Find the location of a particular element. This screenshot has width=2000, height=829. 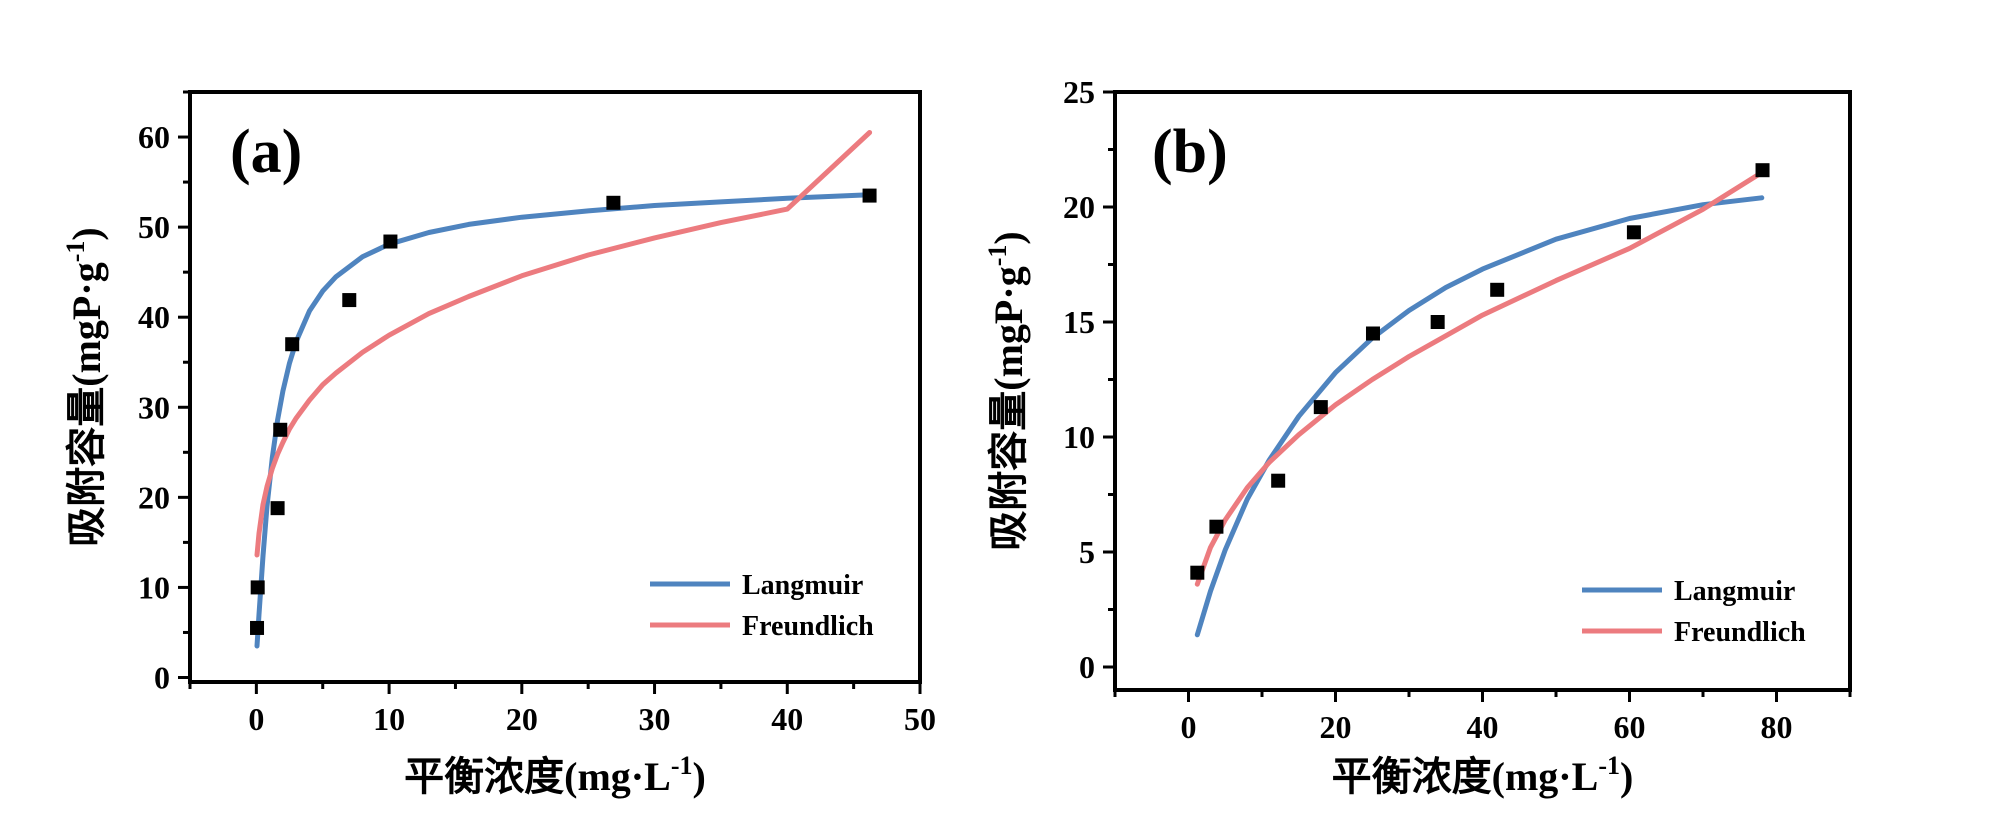

x-tick-label: 10 is located at coordinates (389, 719).